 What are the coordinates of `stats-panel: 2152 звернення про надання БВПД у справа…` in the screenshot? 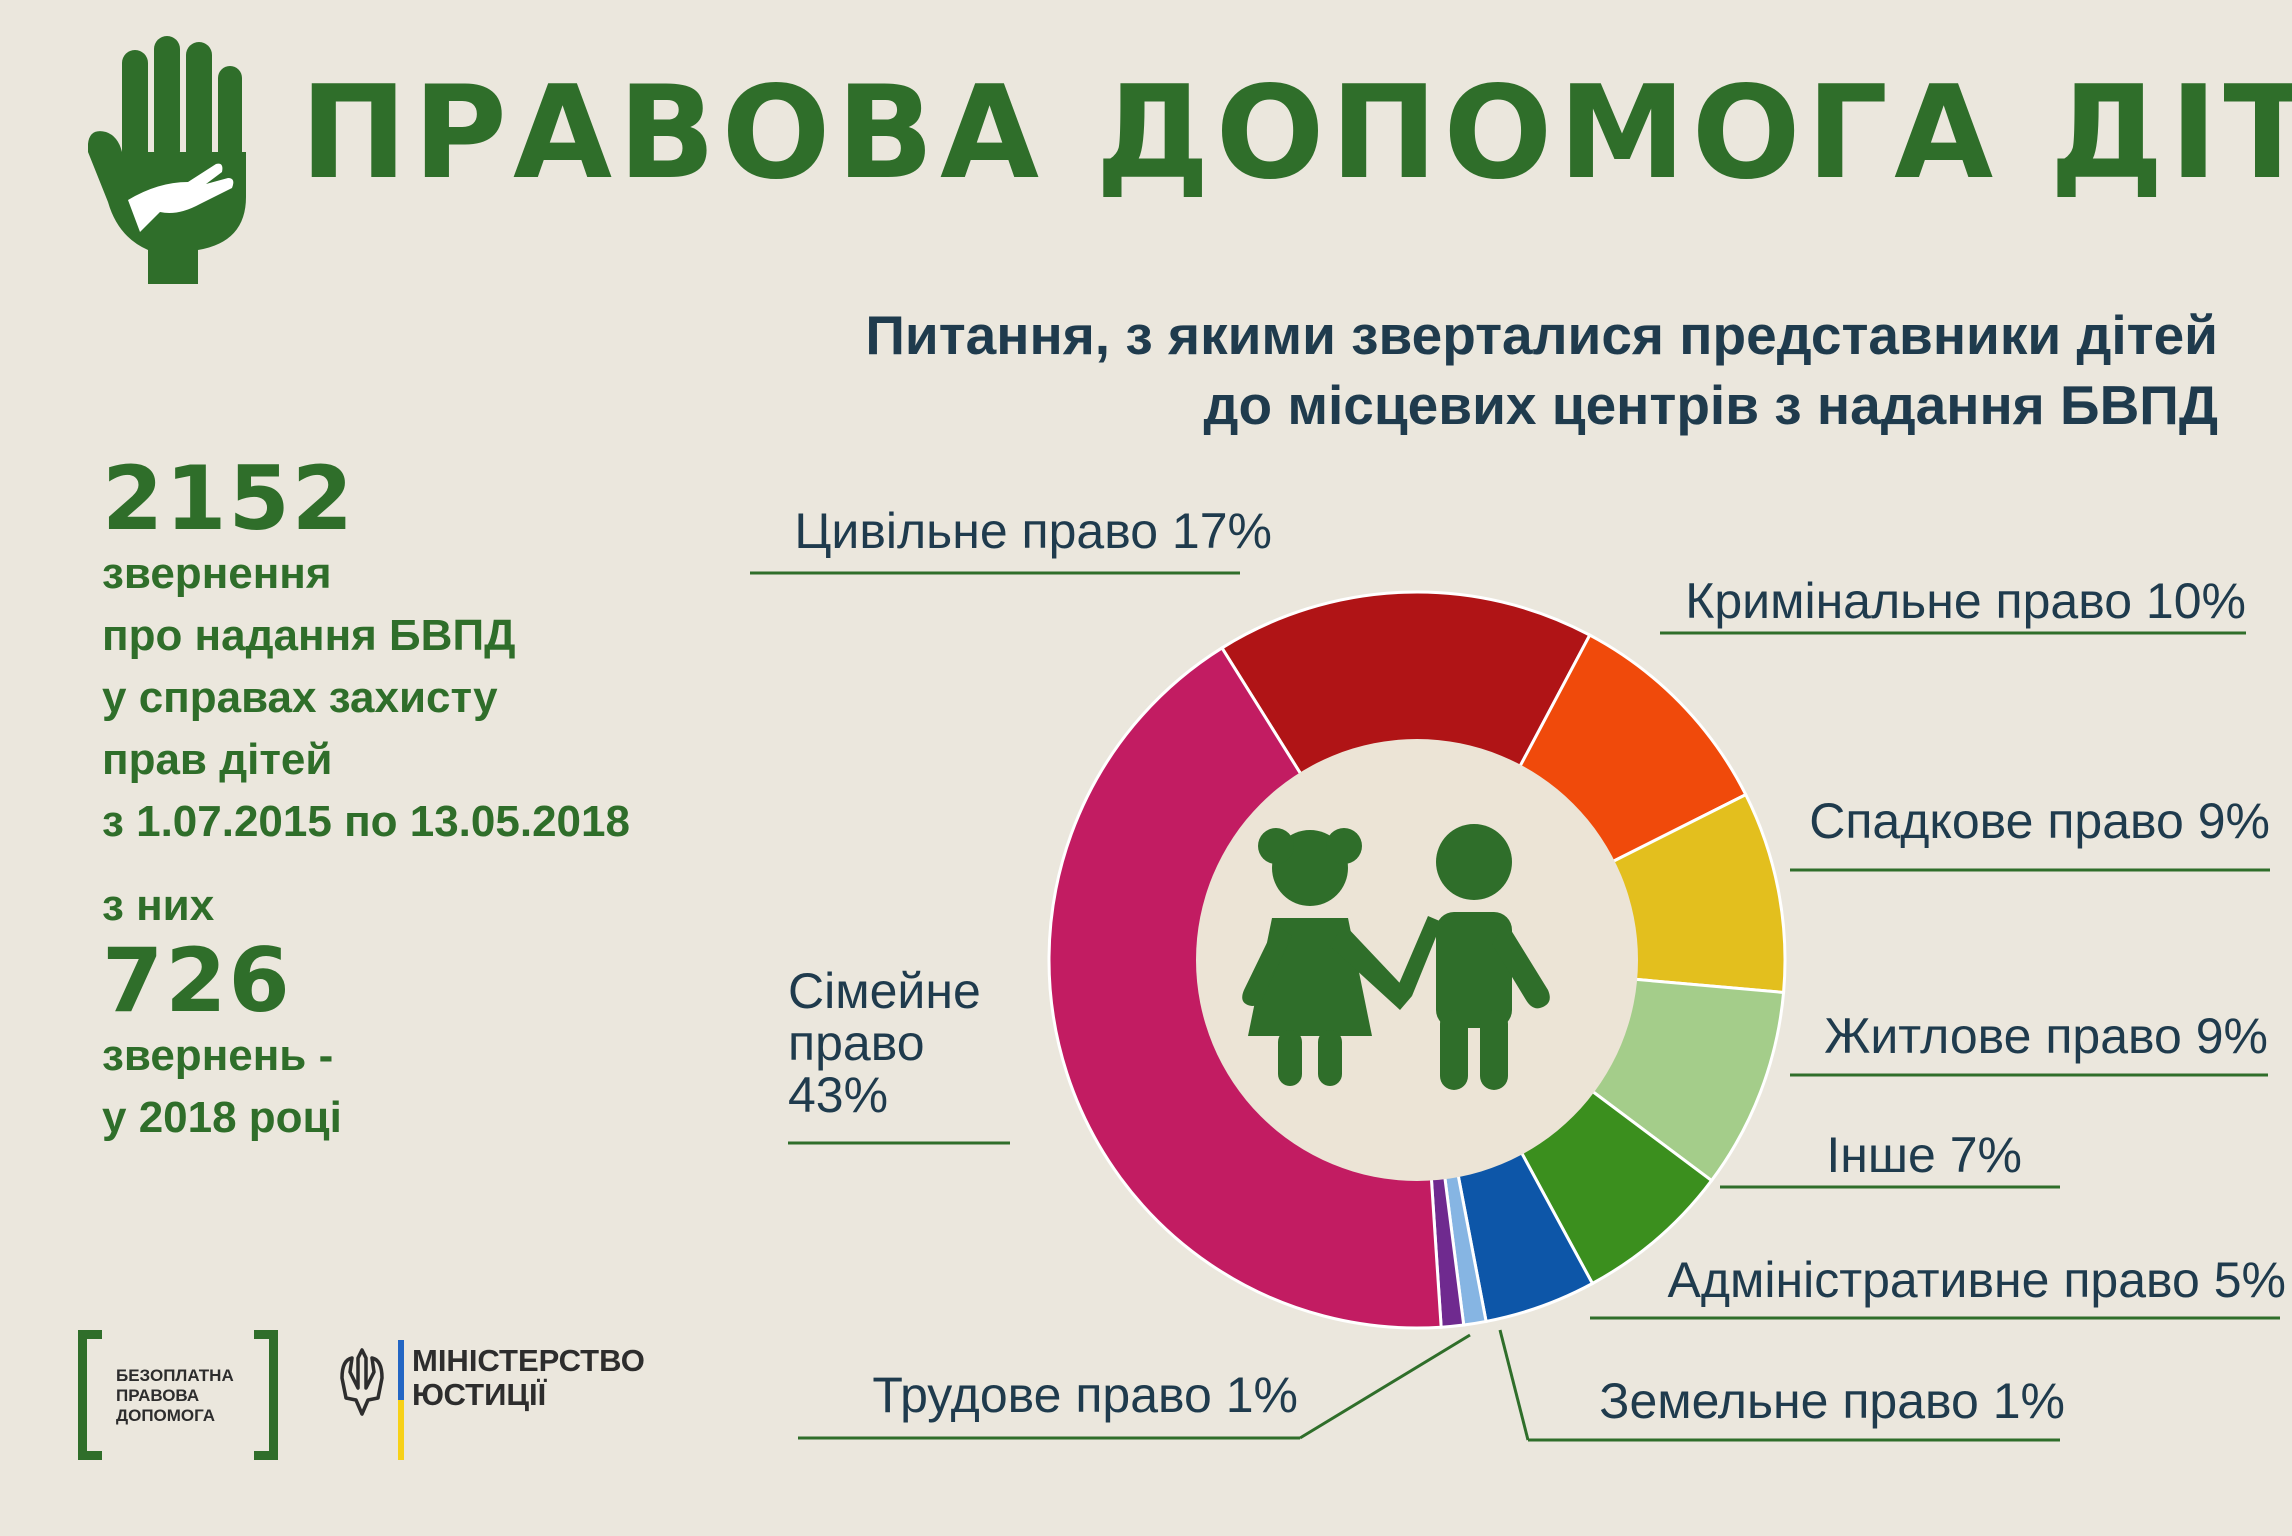 It's located at (366, 802).